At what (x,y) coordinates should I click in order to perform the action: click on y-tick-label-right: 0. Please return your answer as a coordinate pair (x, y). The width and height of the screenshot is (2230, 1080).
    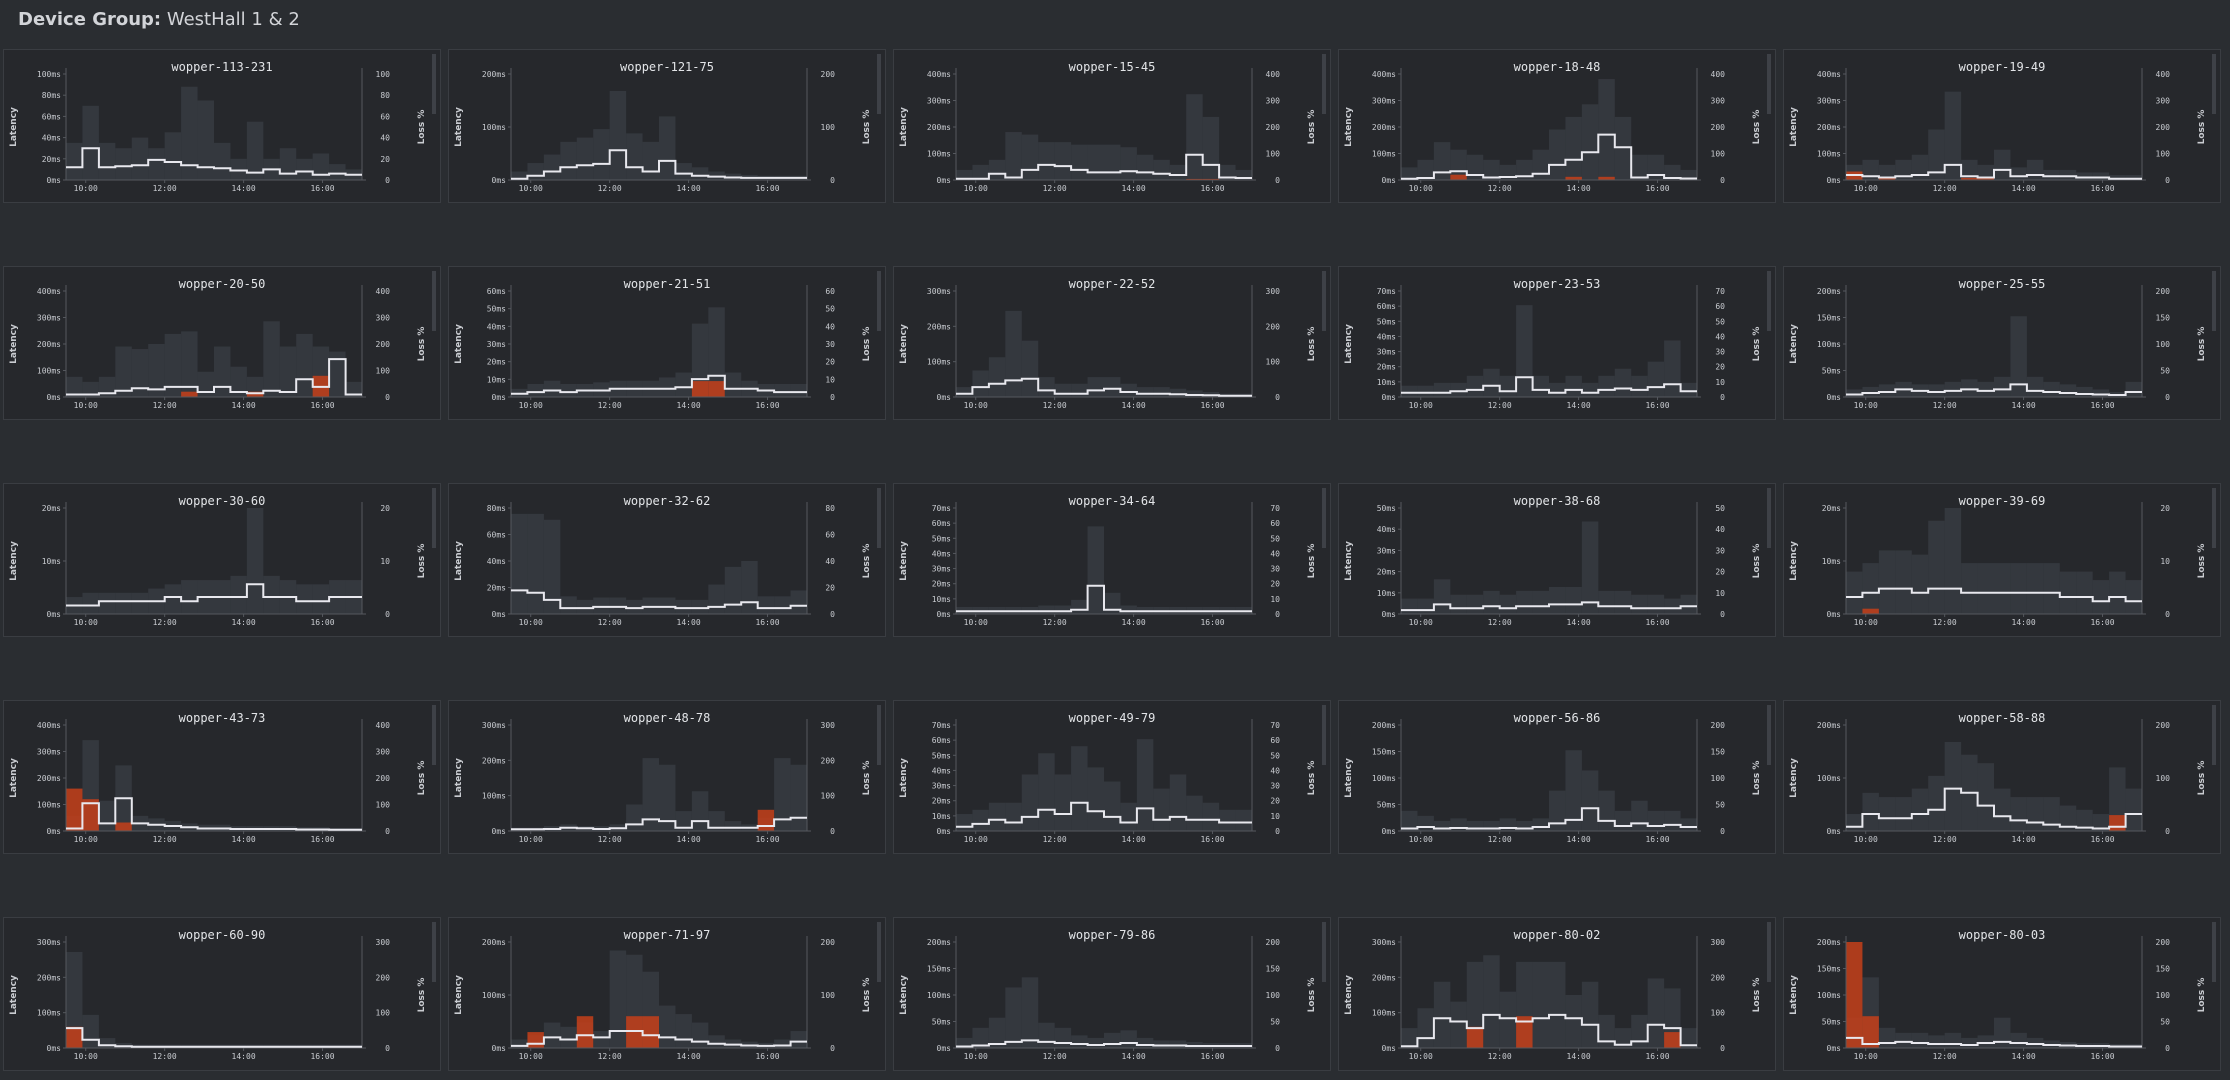
    Looking at the image, I should click on (387, 397).